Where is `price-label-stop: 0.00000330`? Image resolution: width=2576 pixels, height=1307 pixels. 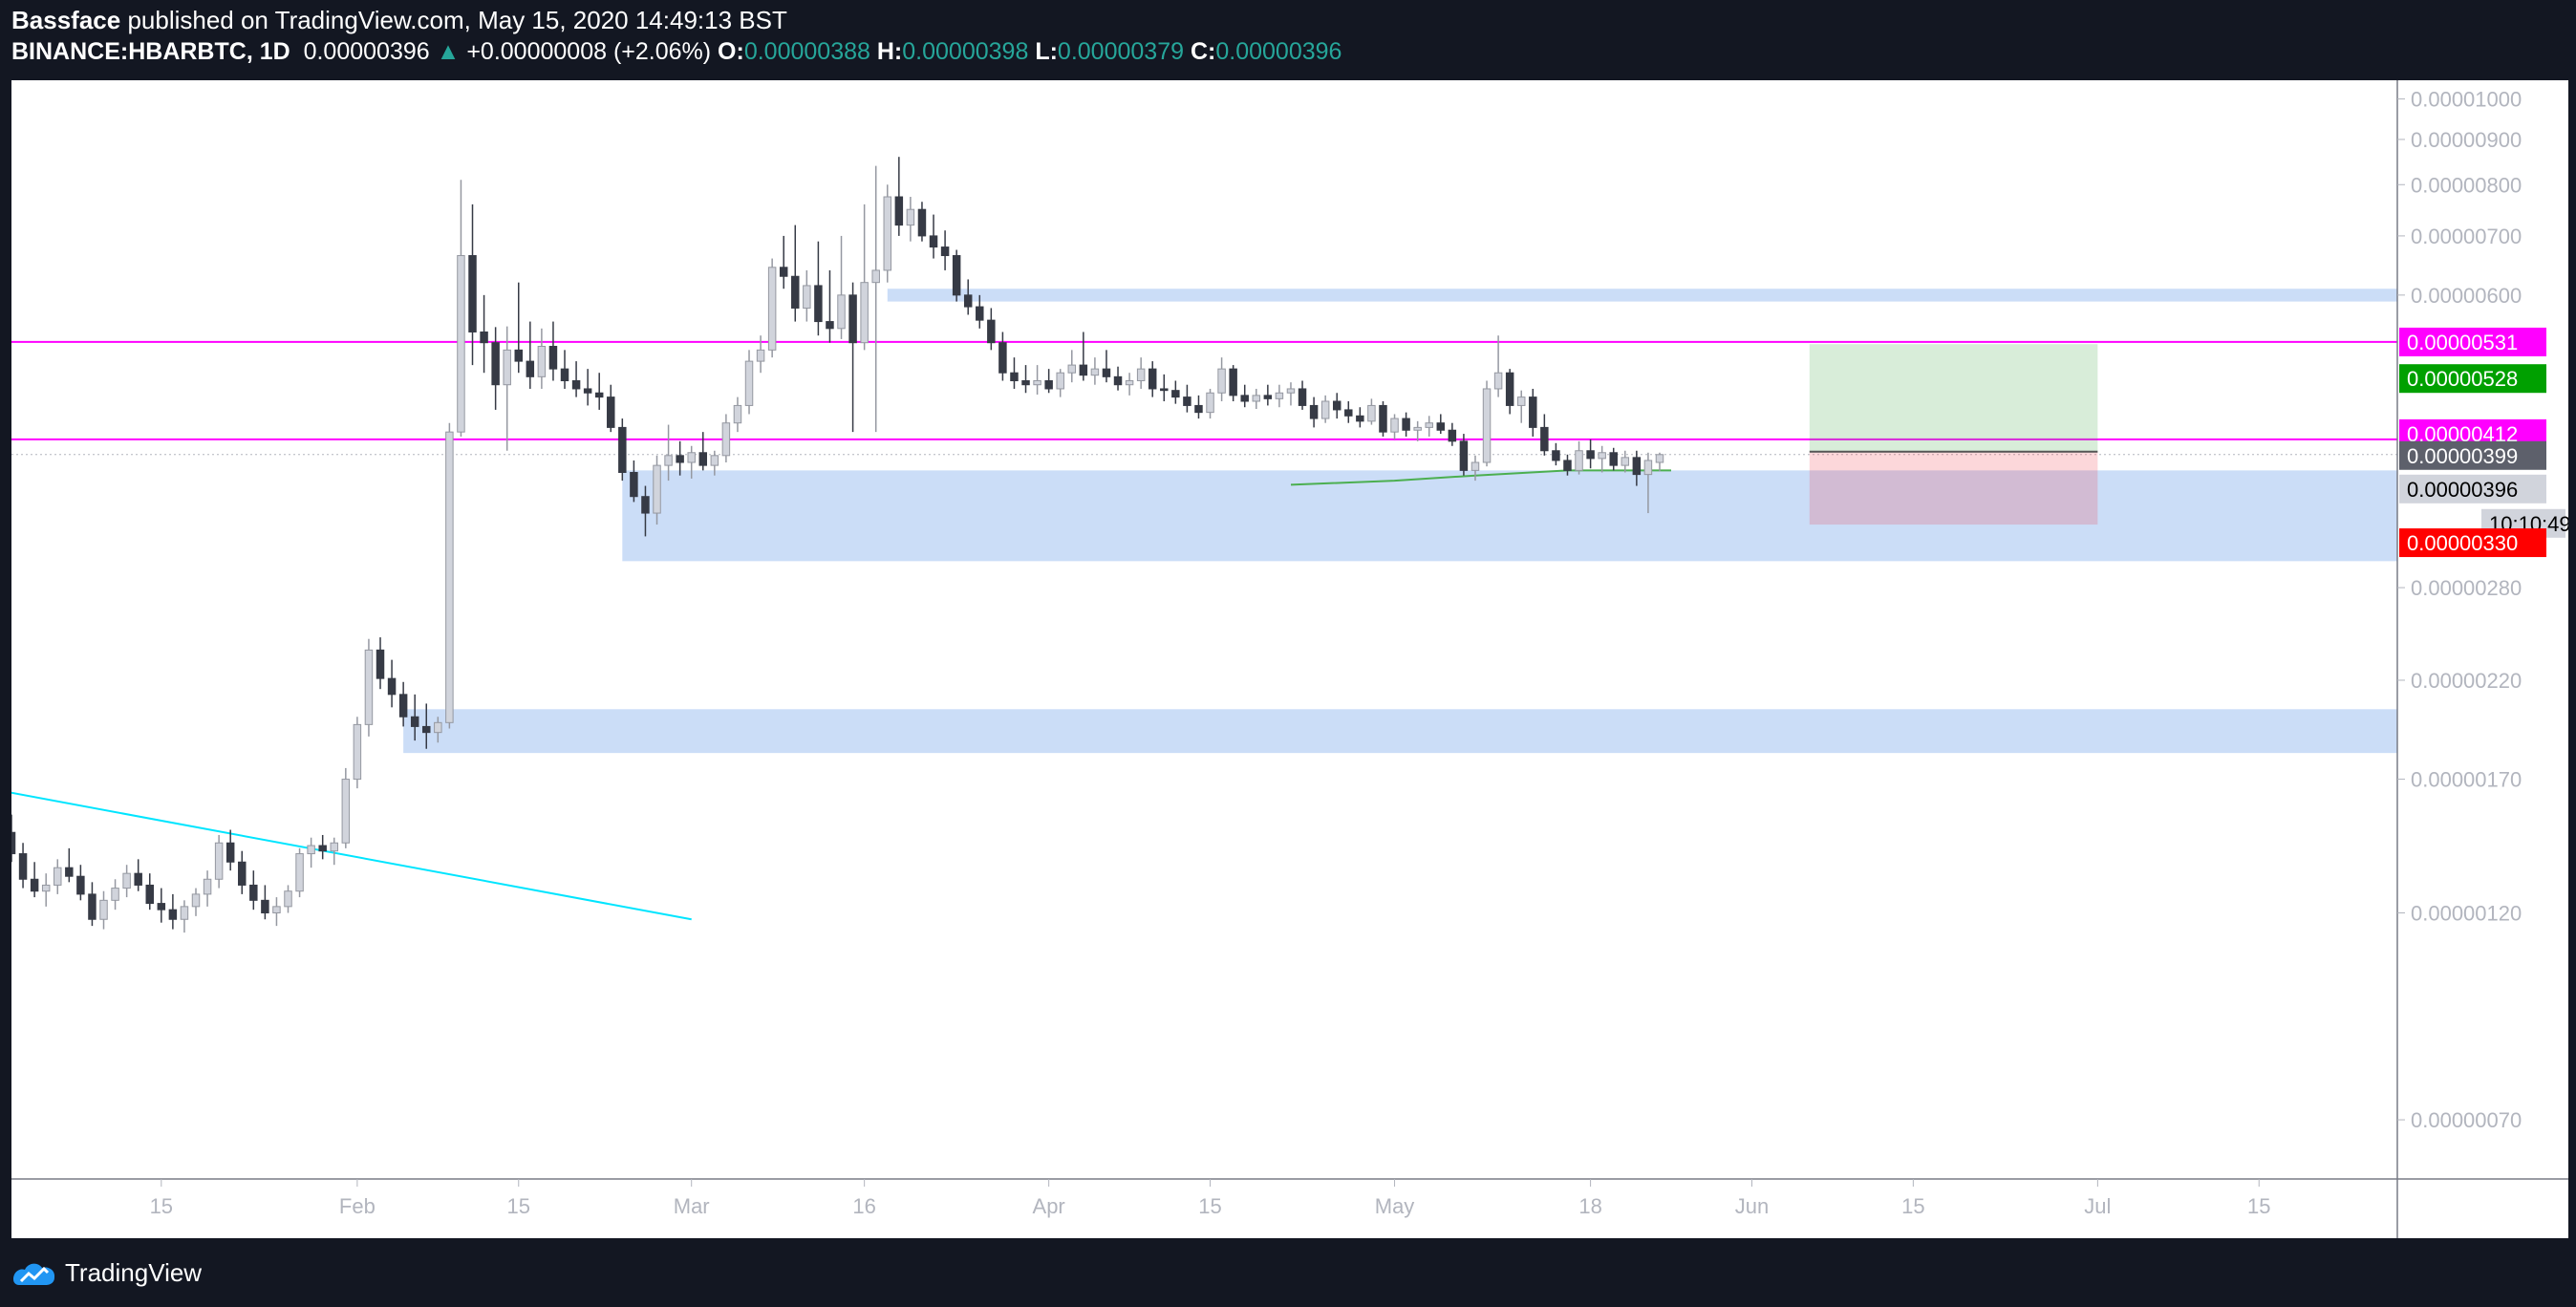 price-label-stop: 0.00000330 is located at coordinates (2472, 543).